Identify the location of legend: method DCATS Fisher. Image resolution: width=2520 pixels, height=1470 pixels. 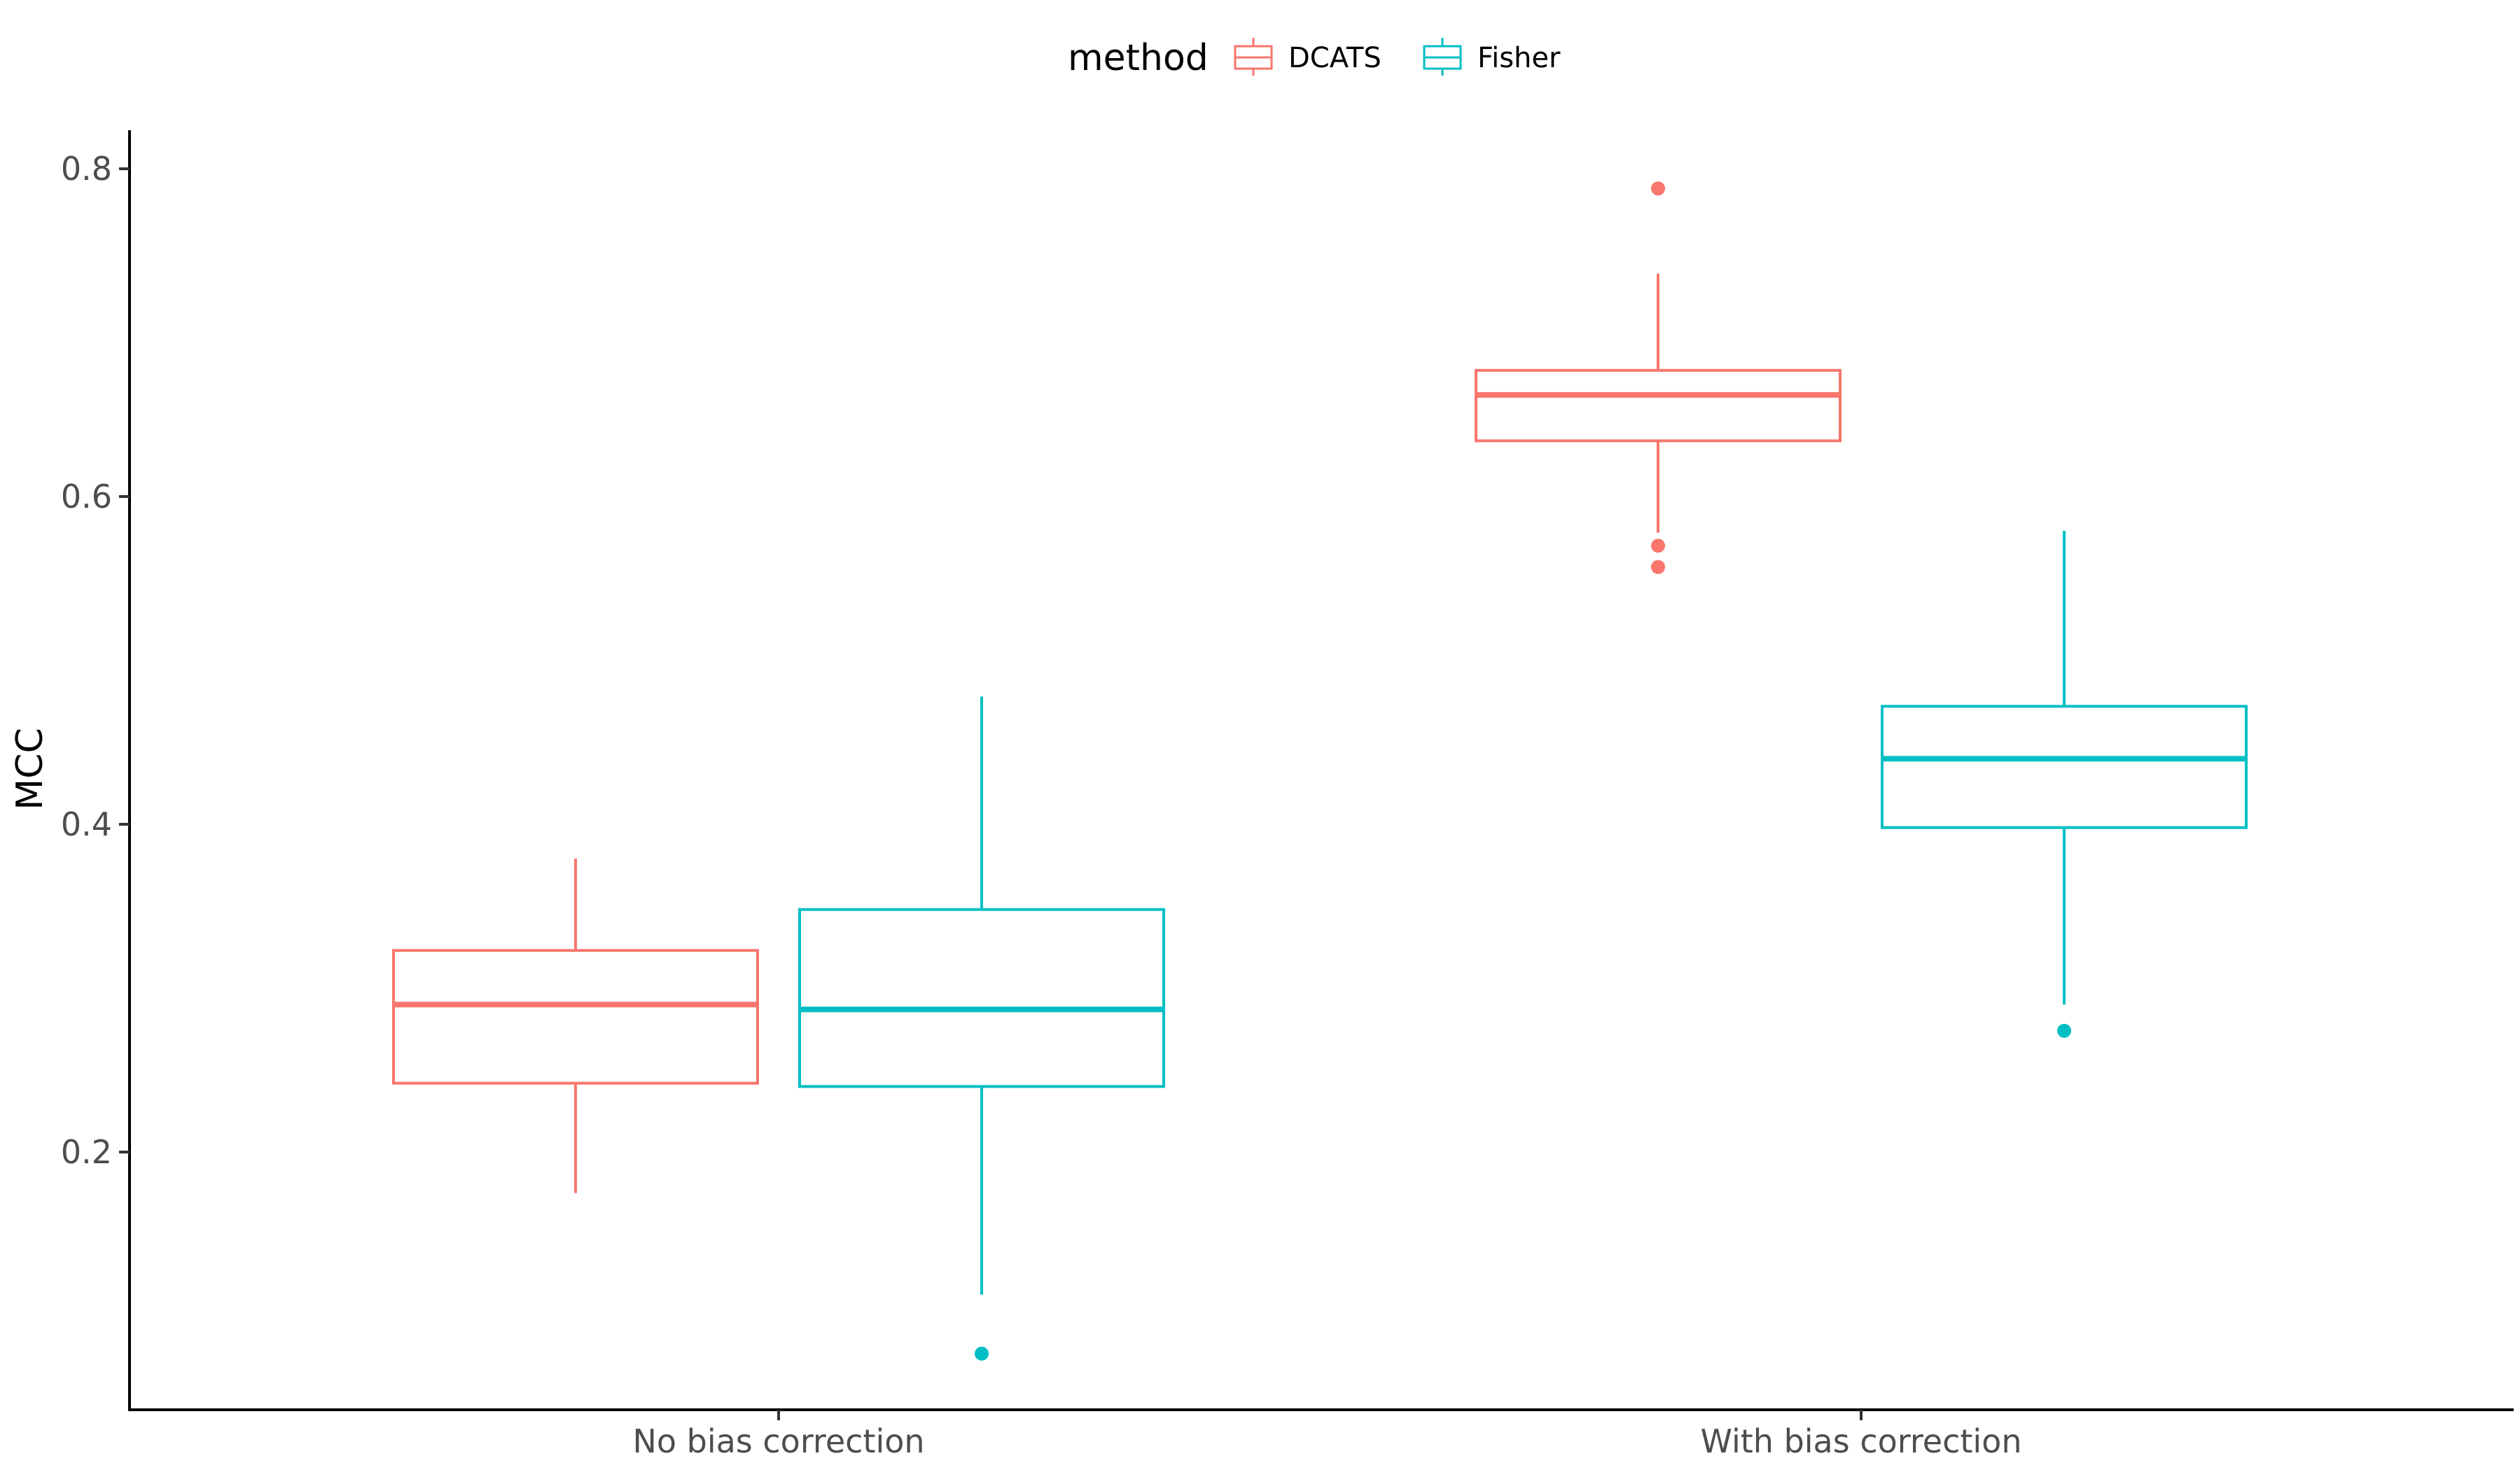
(1314, 58).